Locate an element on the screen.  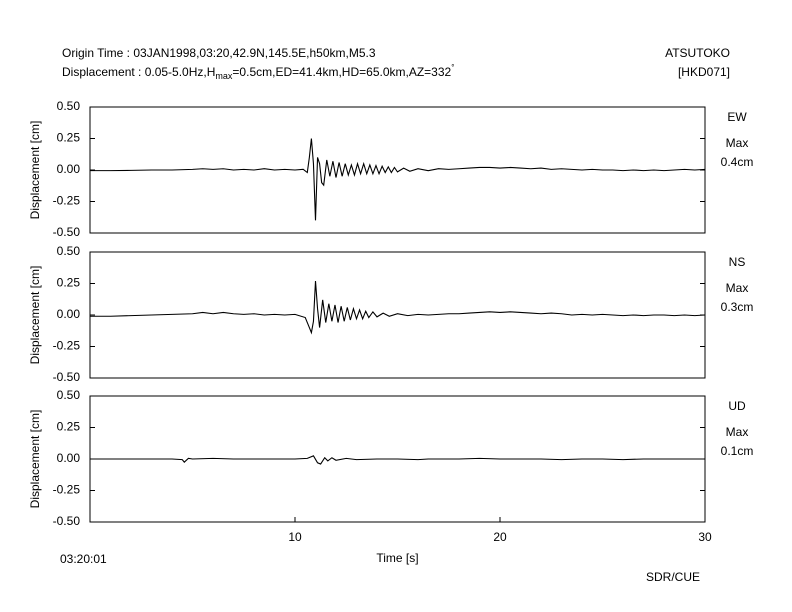
station: ATSUTOKO is located at coordinates (697, 53).